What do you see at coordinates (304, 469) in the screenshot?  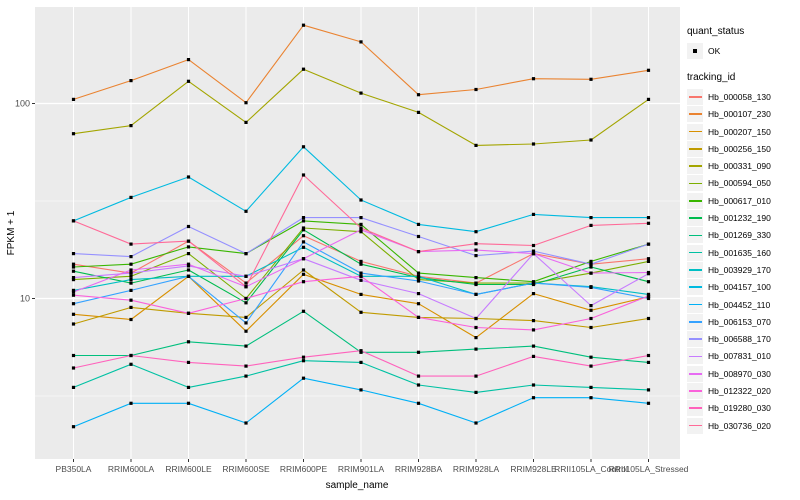 I see `x-tick-label: RRIM600PE` at bounding box center [304, 469].